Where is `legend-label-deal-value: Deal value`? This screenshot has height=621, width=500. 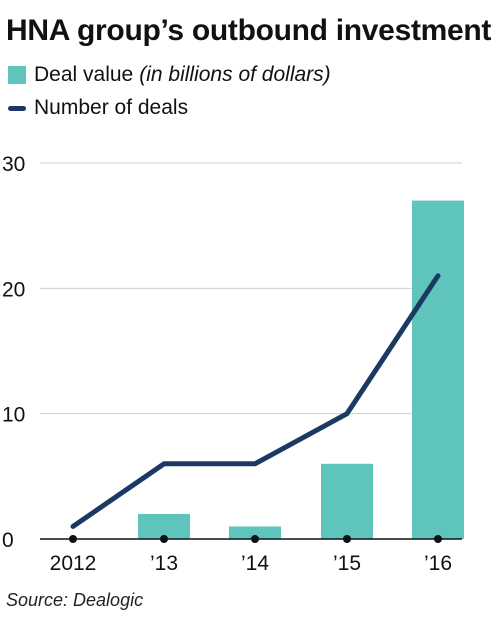 legend-label-deal-value: Deal value is located at coordinates (84, 74).